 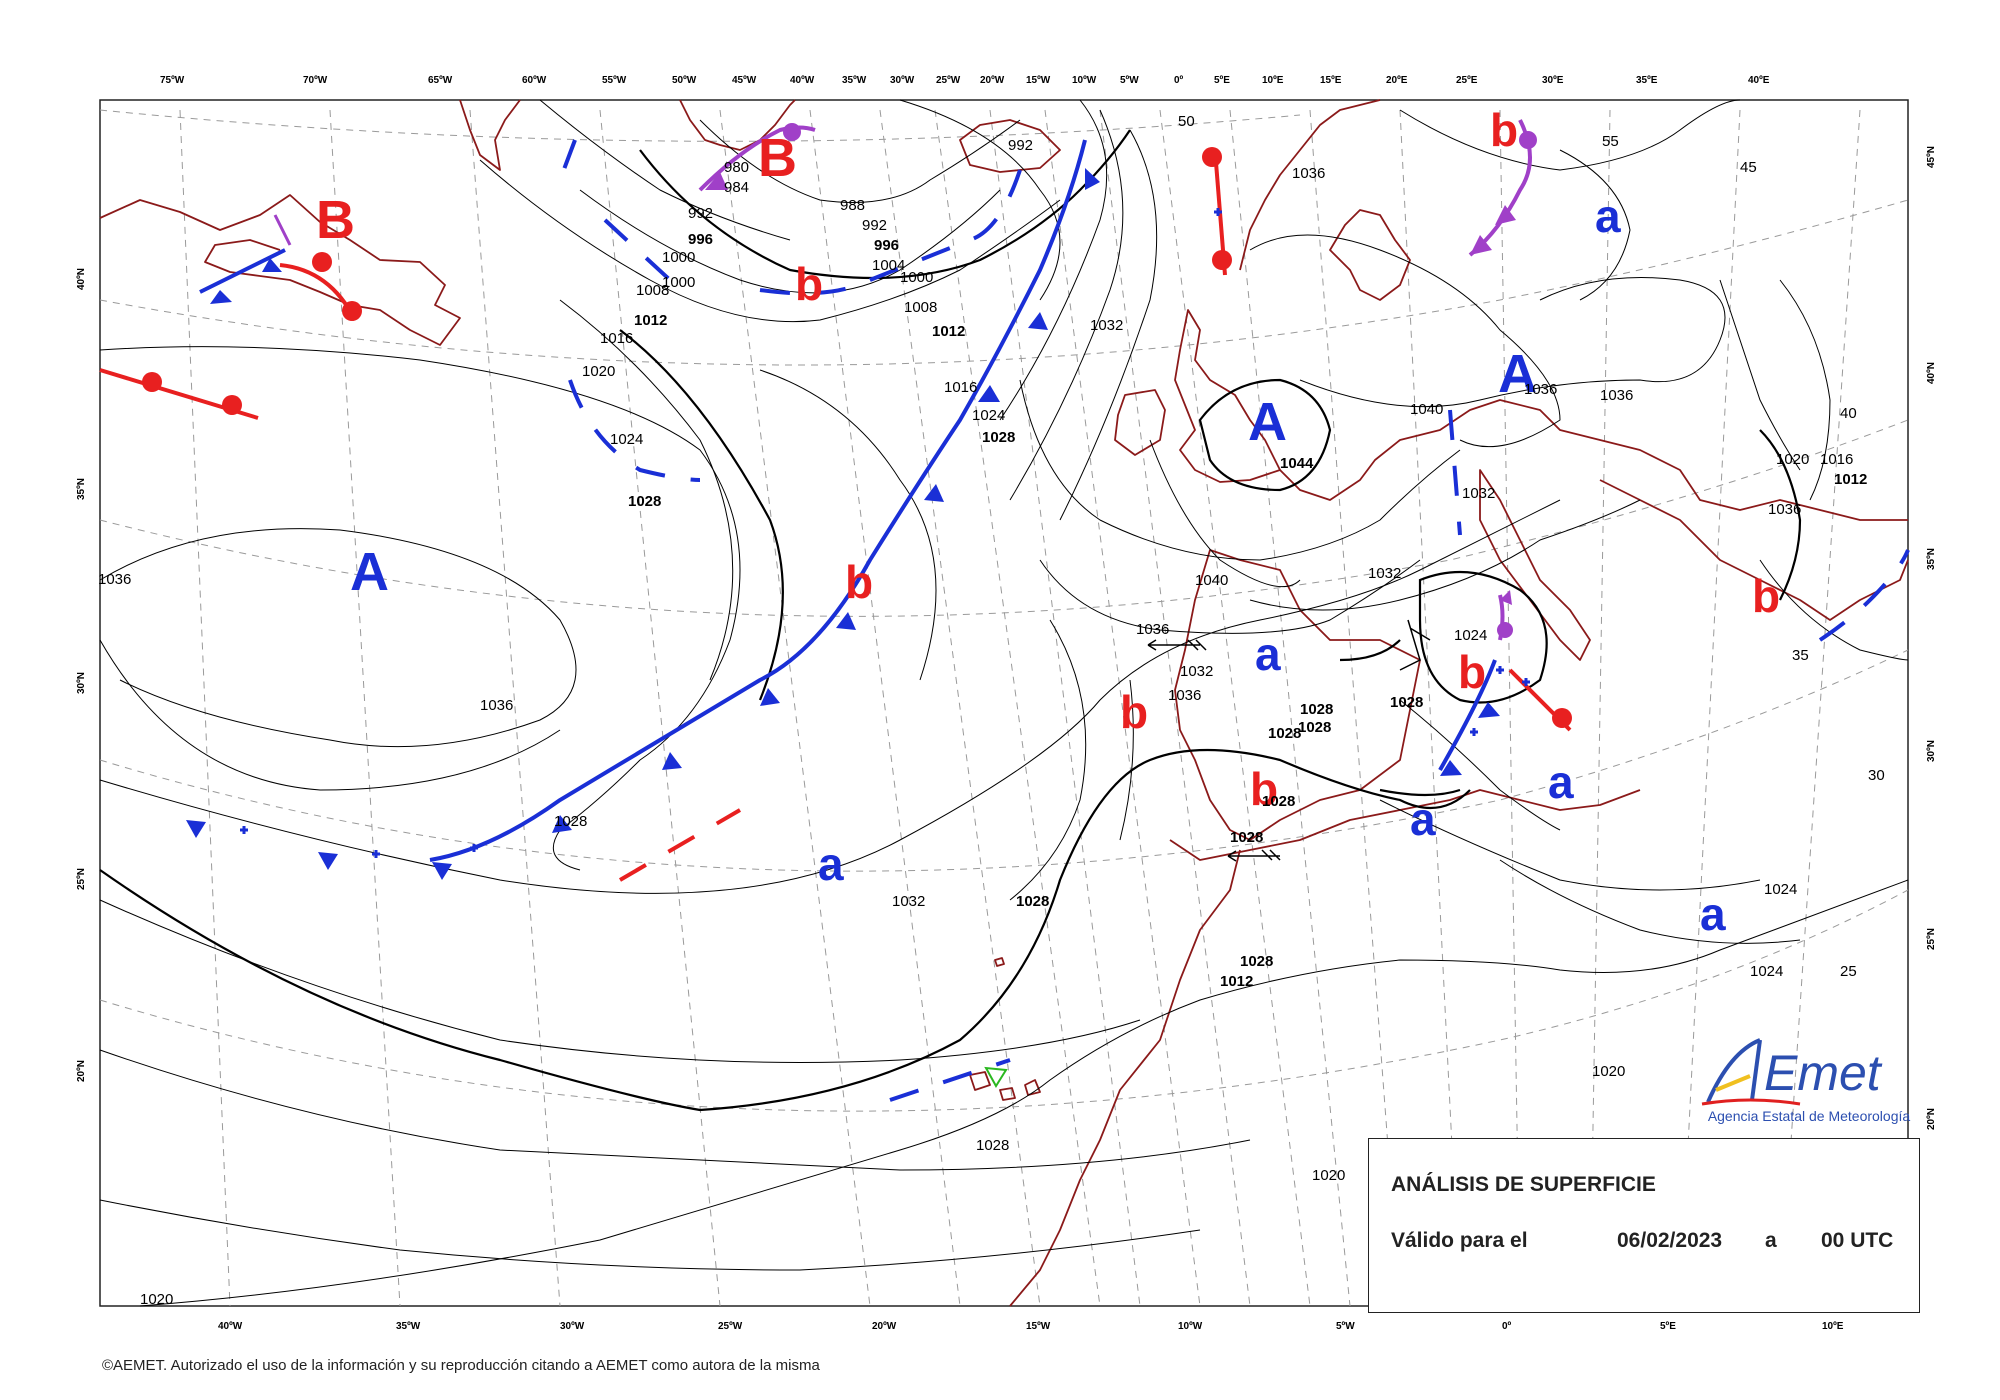 What do you see at coordinates (1297, 463) in the screenshot?
I see `svg-text: 1044` at bounding box center [1297, 463].